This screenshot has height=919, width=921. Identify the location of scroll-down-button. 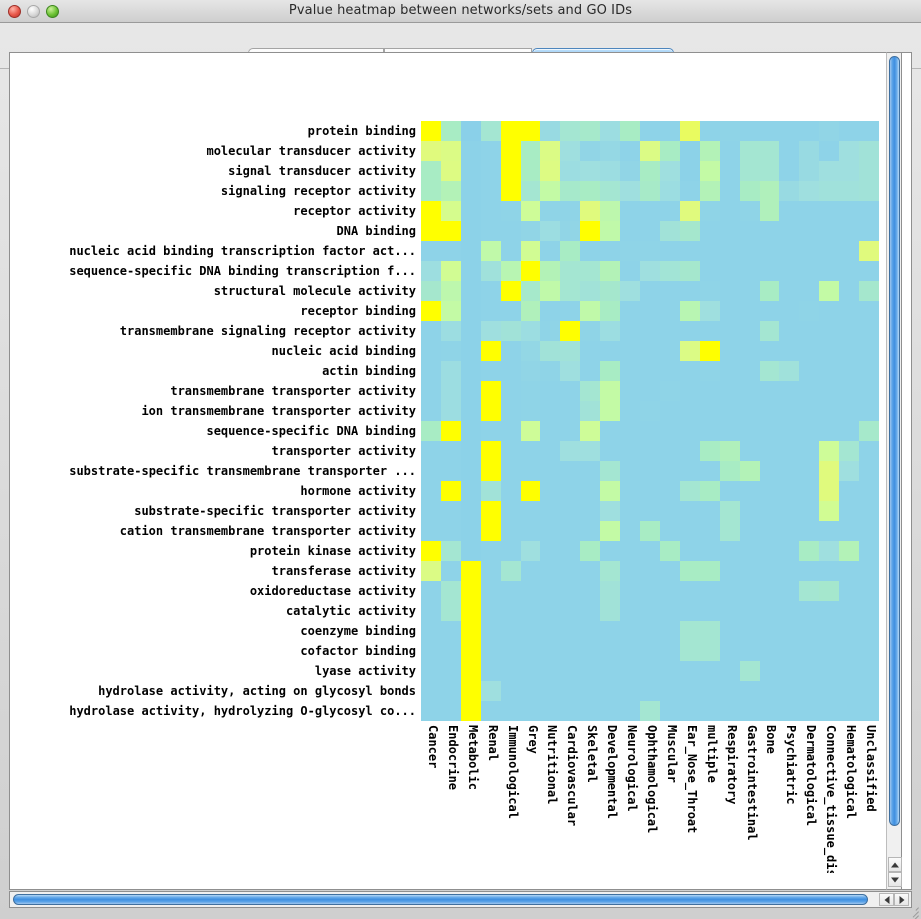
(895, 879).